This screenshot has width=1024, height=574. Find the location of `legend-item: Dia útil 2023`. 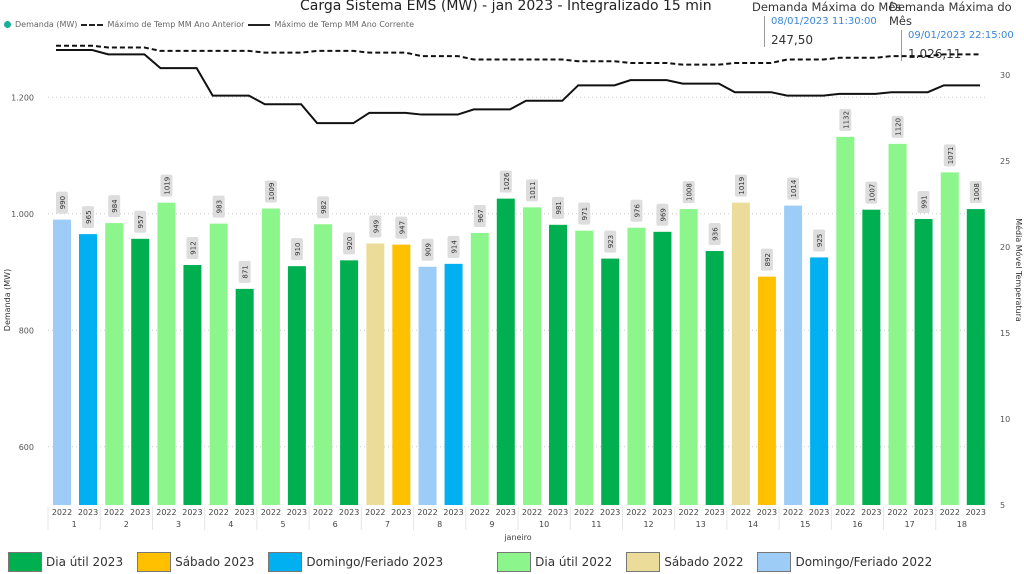

legend-item: Dia útil 2023 is located at coordinates (65, 562).